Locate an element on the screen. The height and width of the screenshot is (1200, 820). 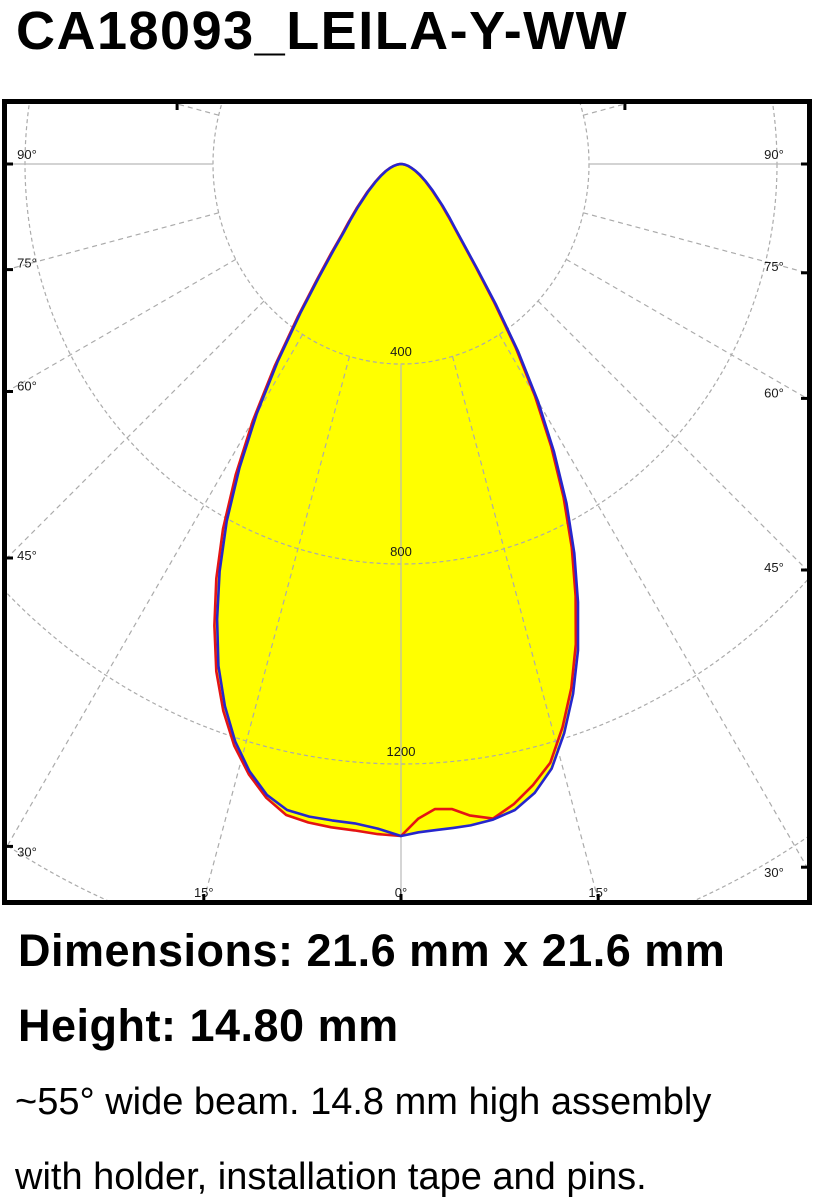
grid-ray--75deg is located at coordinates (113, 241).